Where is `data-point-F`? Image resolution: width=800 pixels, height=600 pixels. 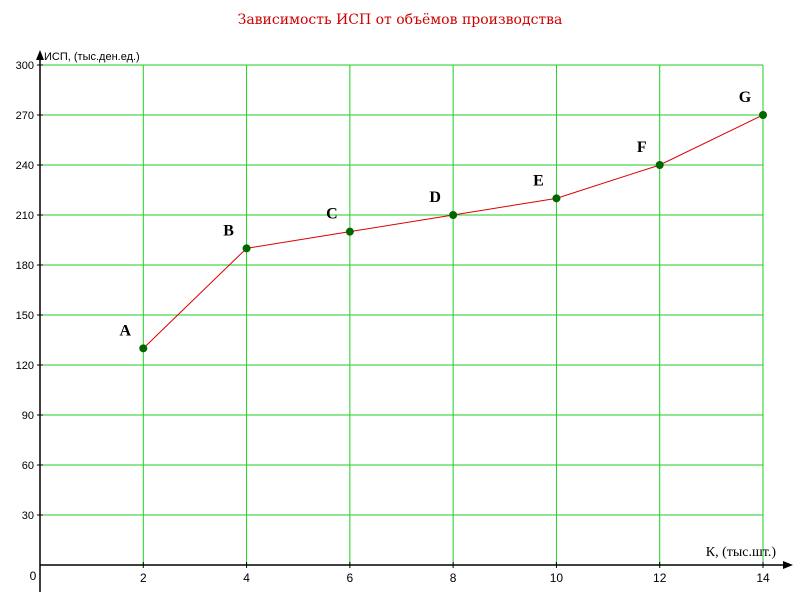 data-point-F is located at coordinates (659, 165).